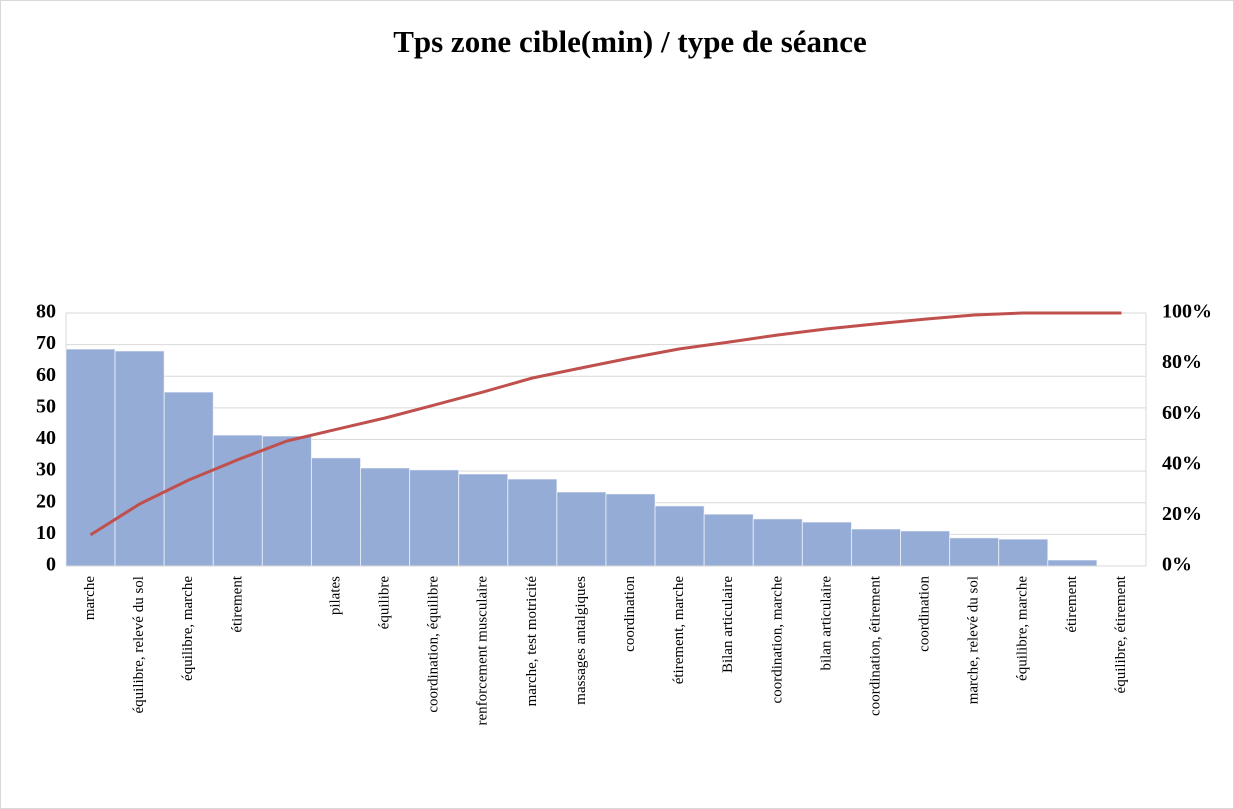 This screenshot has width=1234, height=809. Describe the element at coordinates (777, 640) in the screenshot. I see `x-tick-label: coordination, marche` at that location.